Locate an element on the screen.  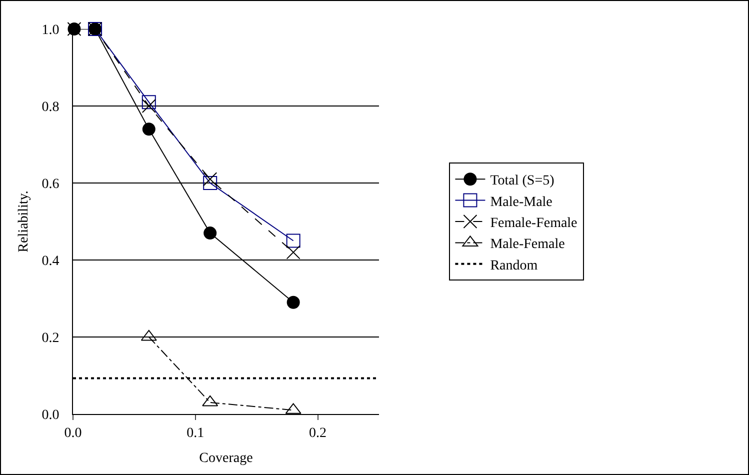
x-tick-label: 0.0 is located at coordinates (73, 433).